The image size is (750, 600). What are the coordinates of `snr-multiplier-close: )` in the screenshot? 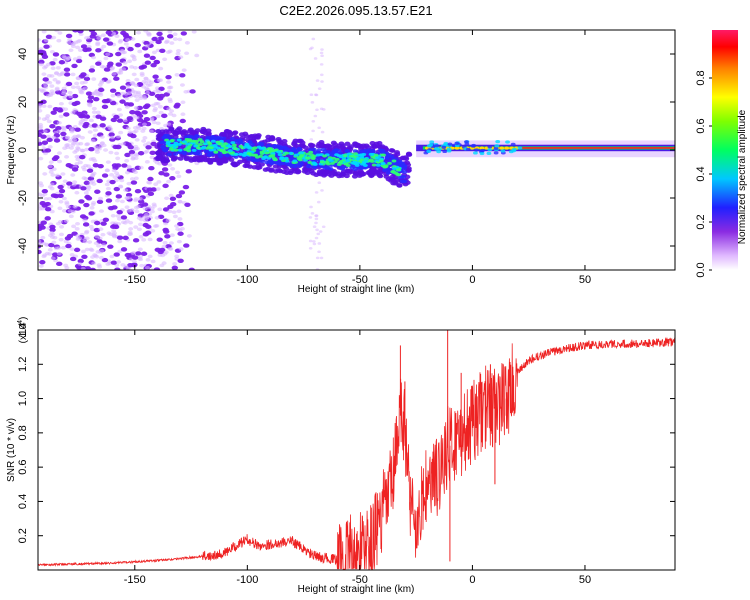 It's located at (23, 318).